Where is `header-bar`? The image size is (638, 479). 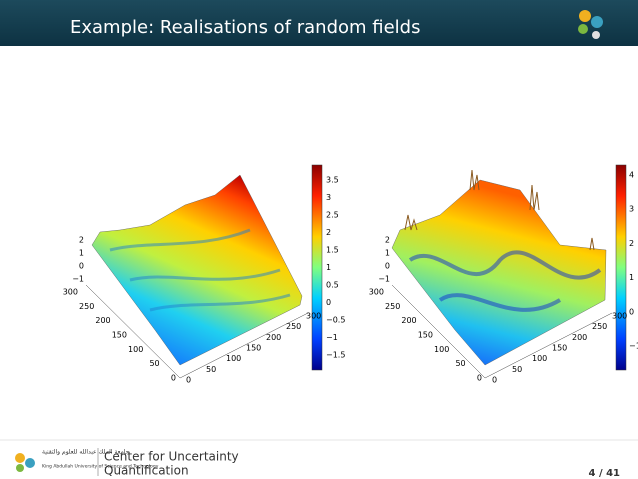 header-bar is located at coordinates (319, 23).